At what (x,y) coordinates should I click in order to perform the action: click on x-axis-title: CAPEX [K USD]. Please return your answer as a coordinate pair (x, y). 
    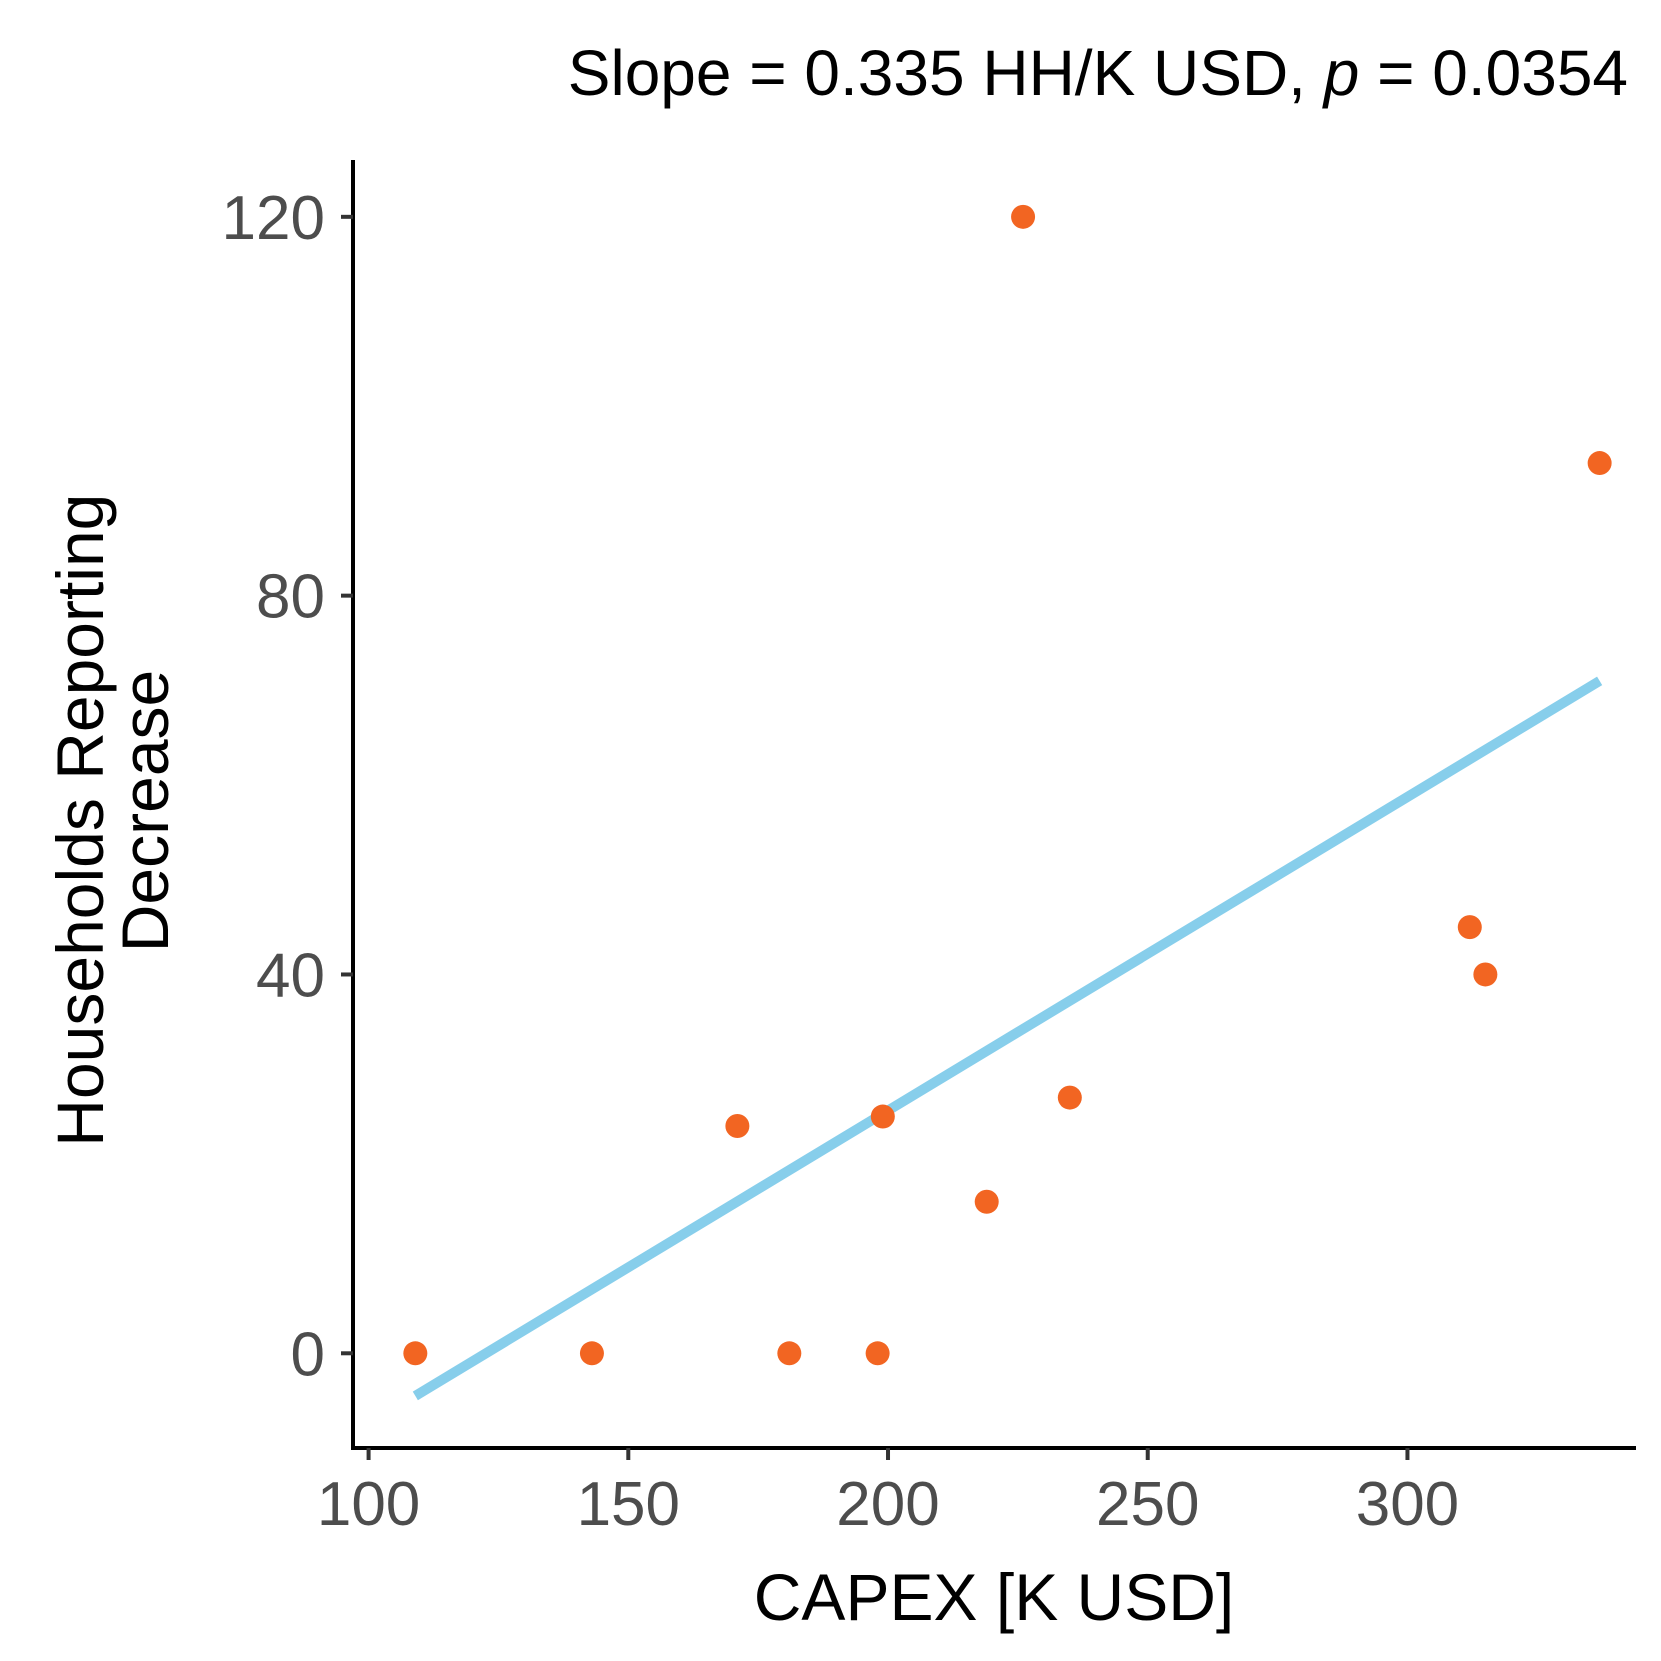
    Looking at the image, I should click on (994, 1597).